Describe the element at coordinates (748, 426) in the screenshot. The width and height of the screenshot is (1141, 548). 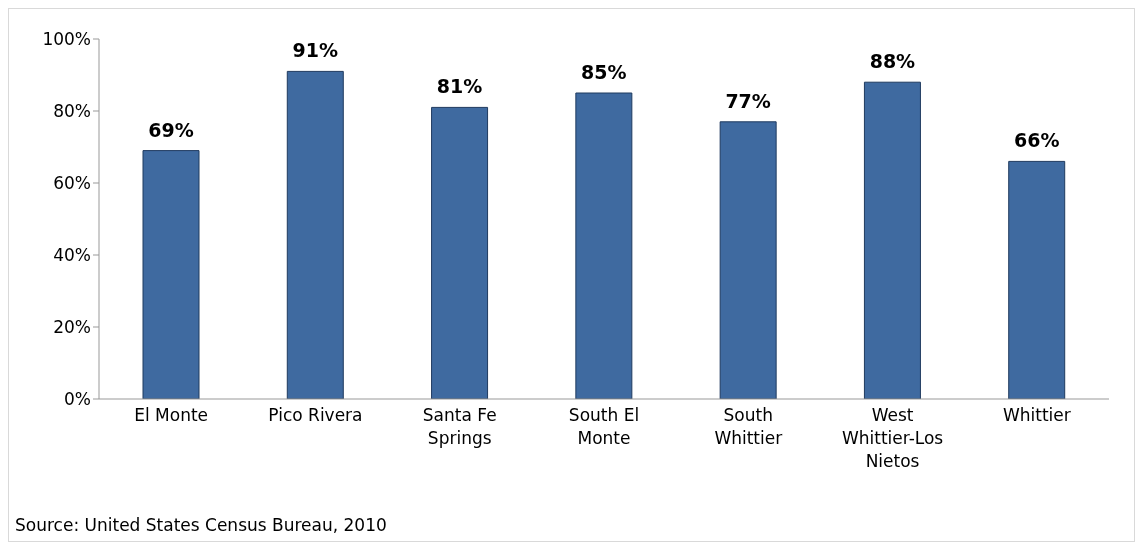
I see `x-tick-label: South Whittier` at that location.